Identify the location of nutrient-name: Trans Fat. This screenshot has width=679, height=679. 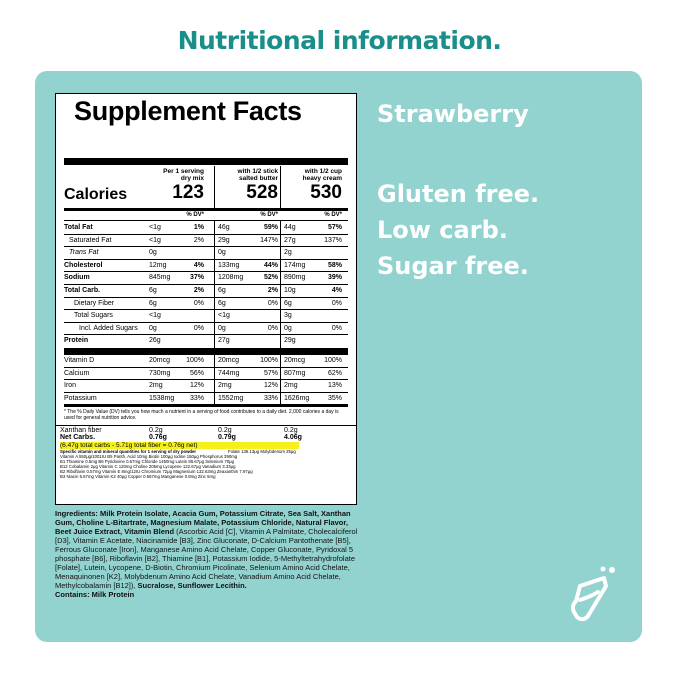
(84, 253).